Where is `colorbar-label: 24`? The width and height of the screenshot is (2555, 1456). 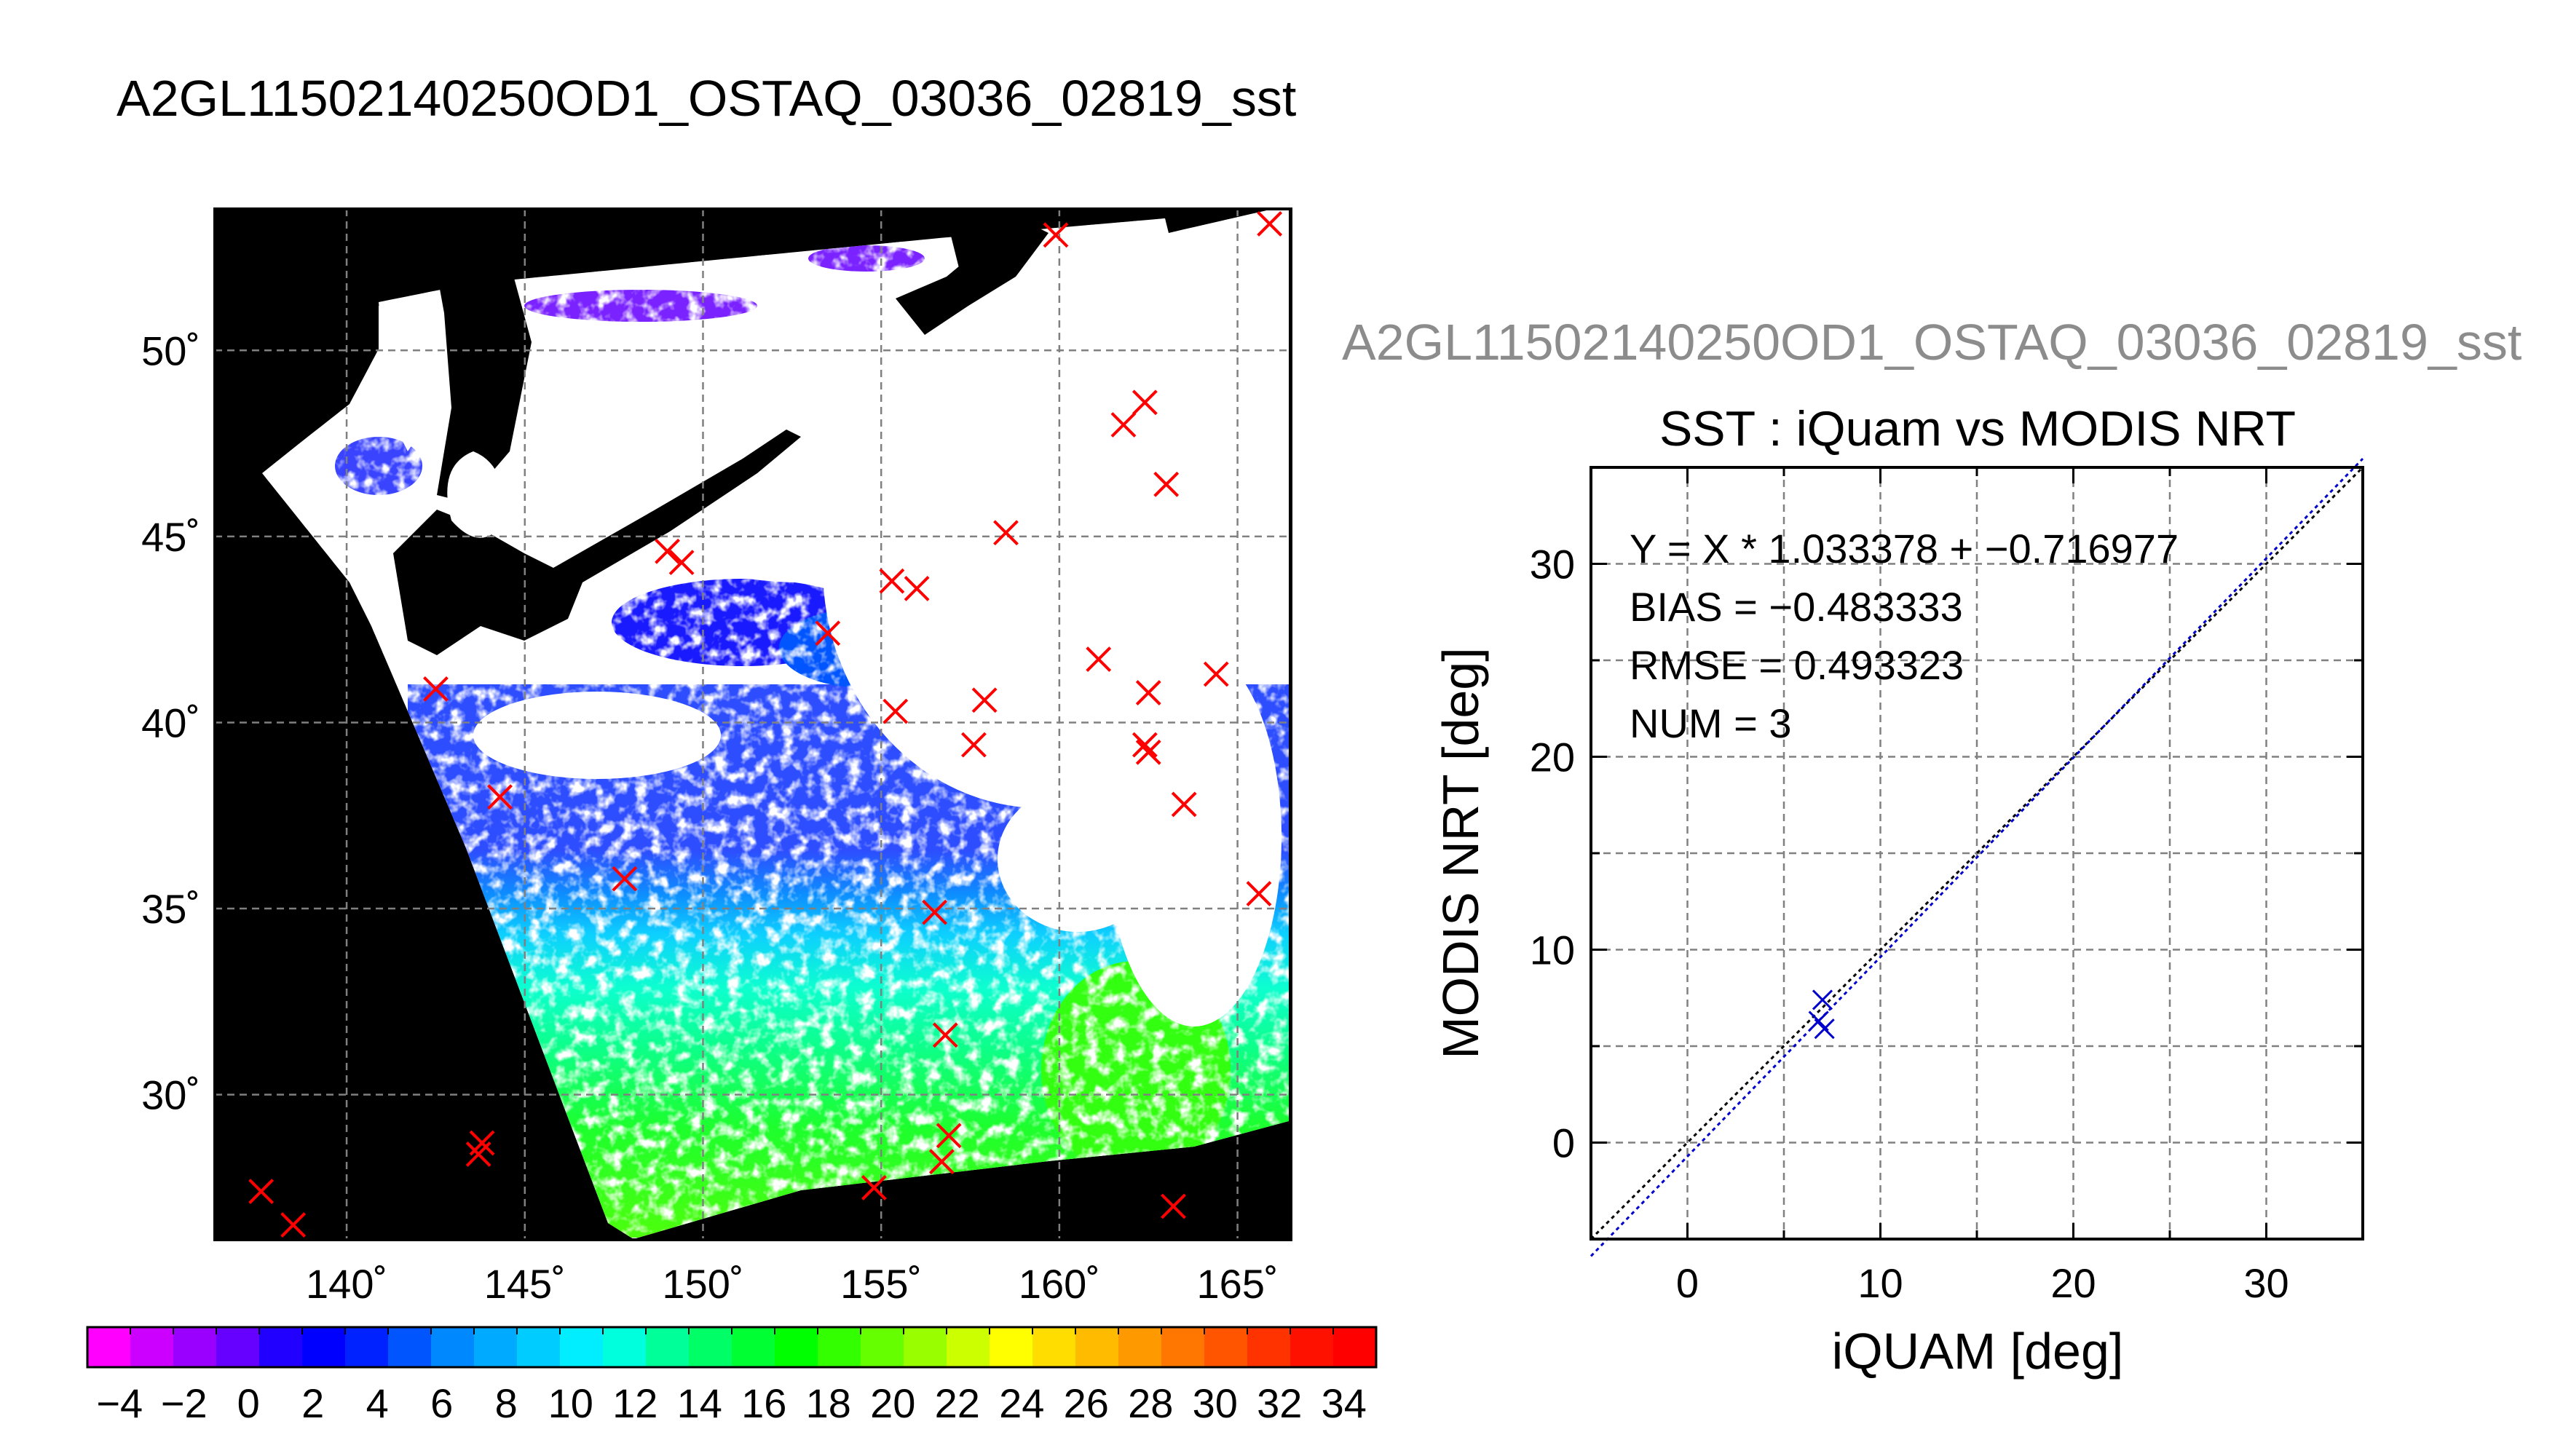 colorbar-label: 24 is located at coordinates (1021, 1403).